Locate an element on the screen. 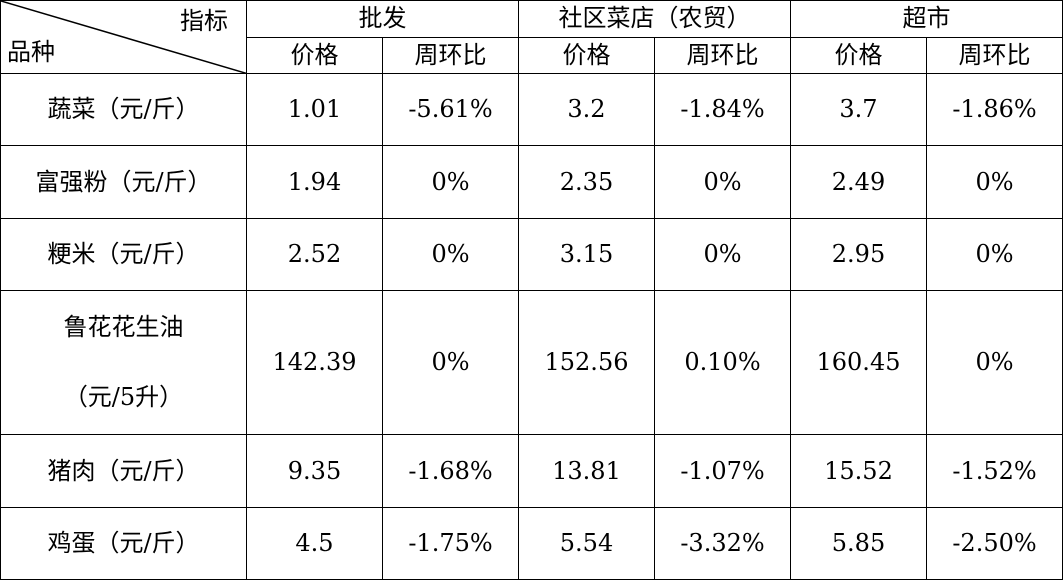 This screenshot has height=581, width=1063. table-cell: -1.07% is located at coordinates (722, 471).